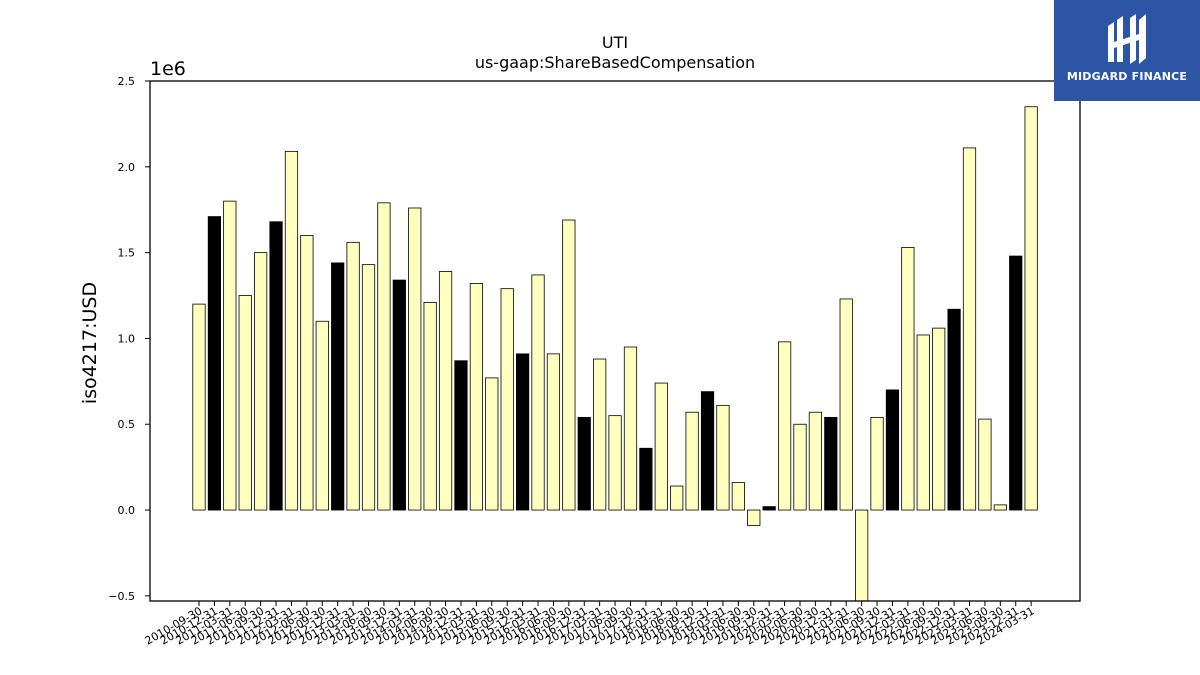 This screenshot has width=1200, height=675. I want to click on chart-title: UTI, so click(615, 42).